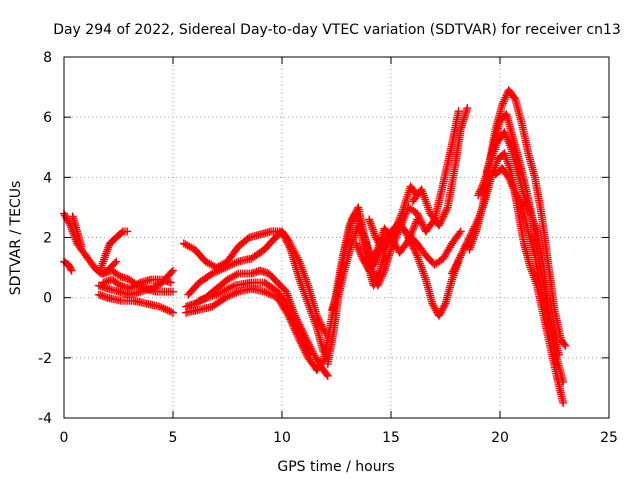 The height and width of the screenshot is (480, 640). I want to click on x-tick-label: 15, so click(391, 438).